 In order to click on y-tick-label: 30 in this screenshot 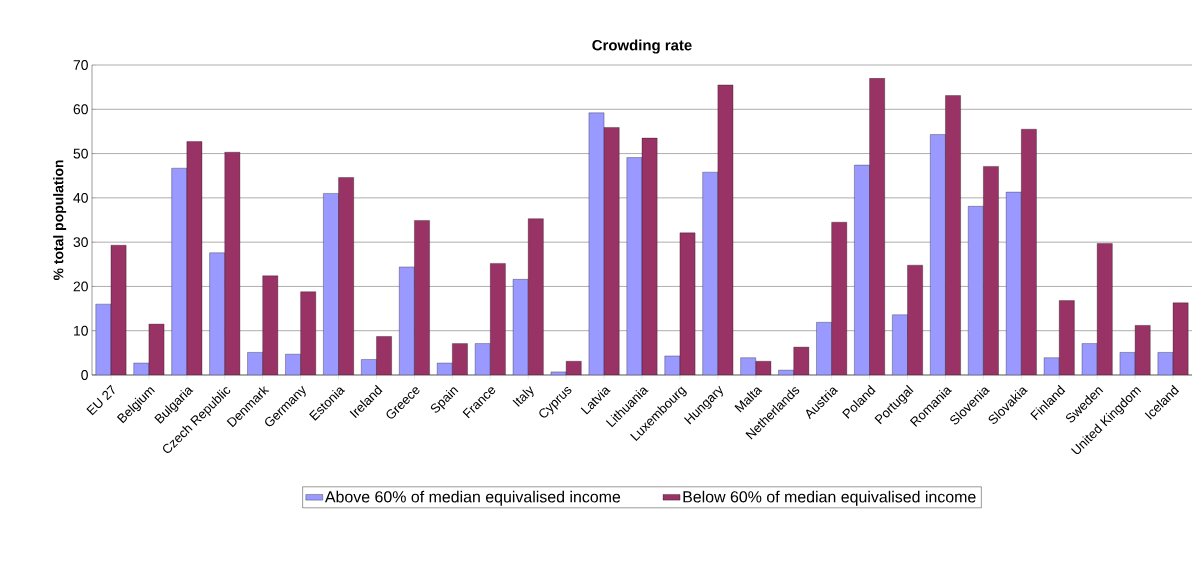, I will do `click(80, 242)`.